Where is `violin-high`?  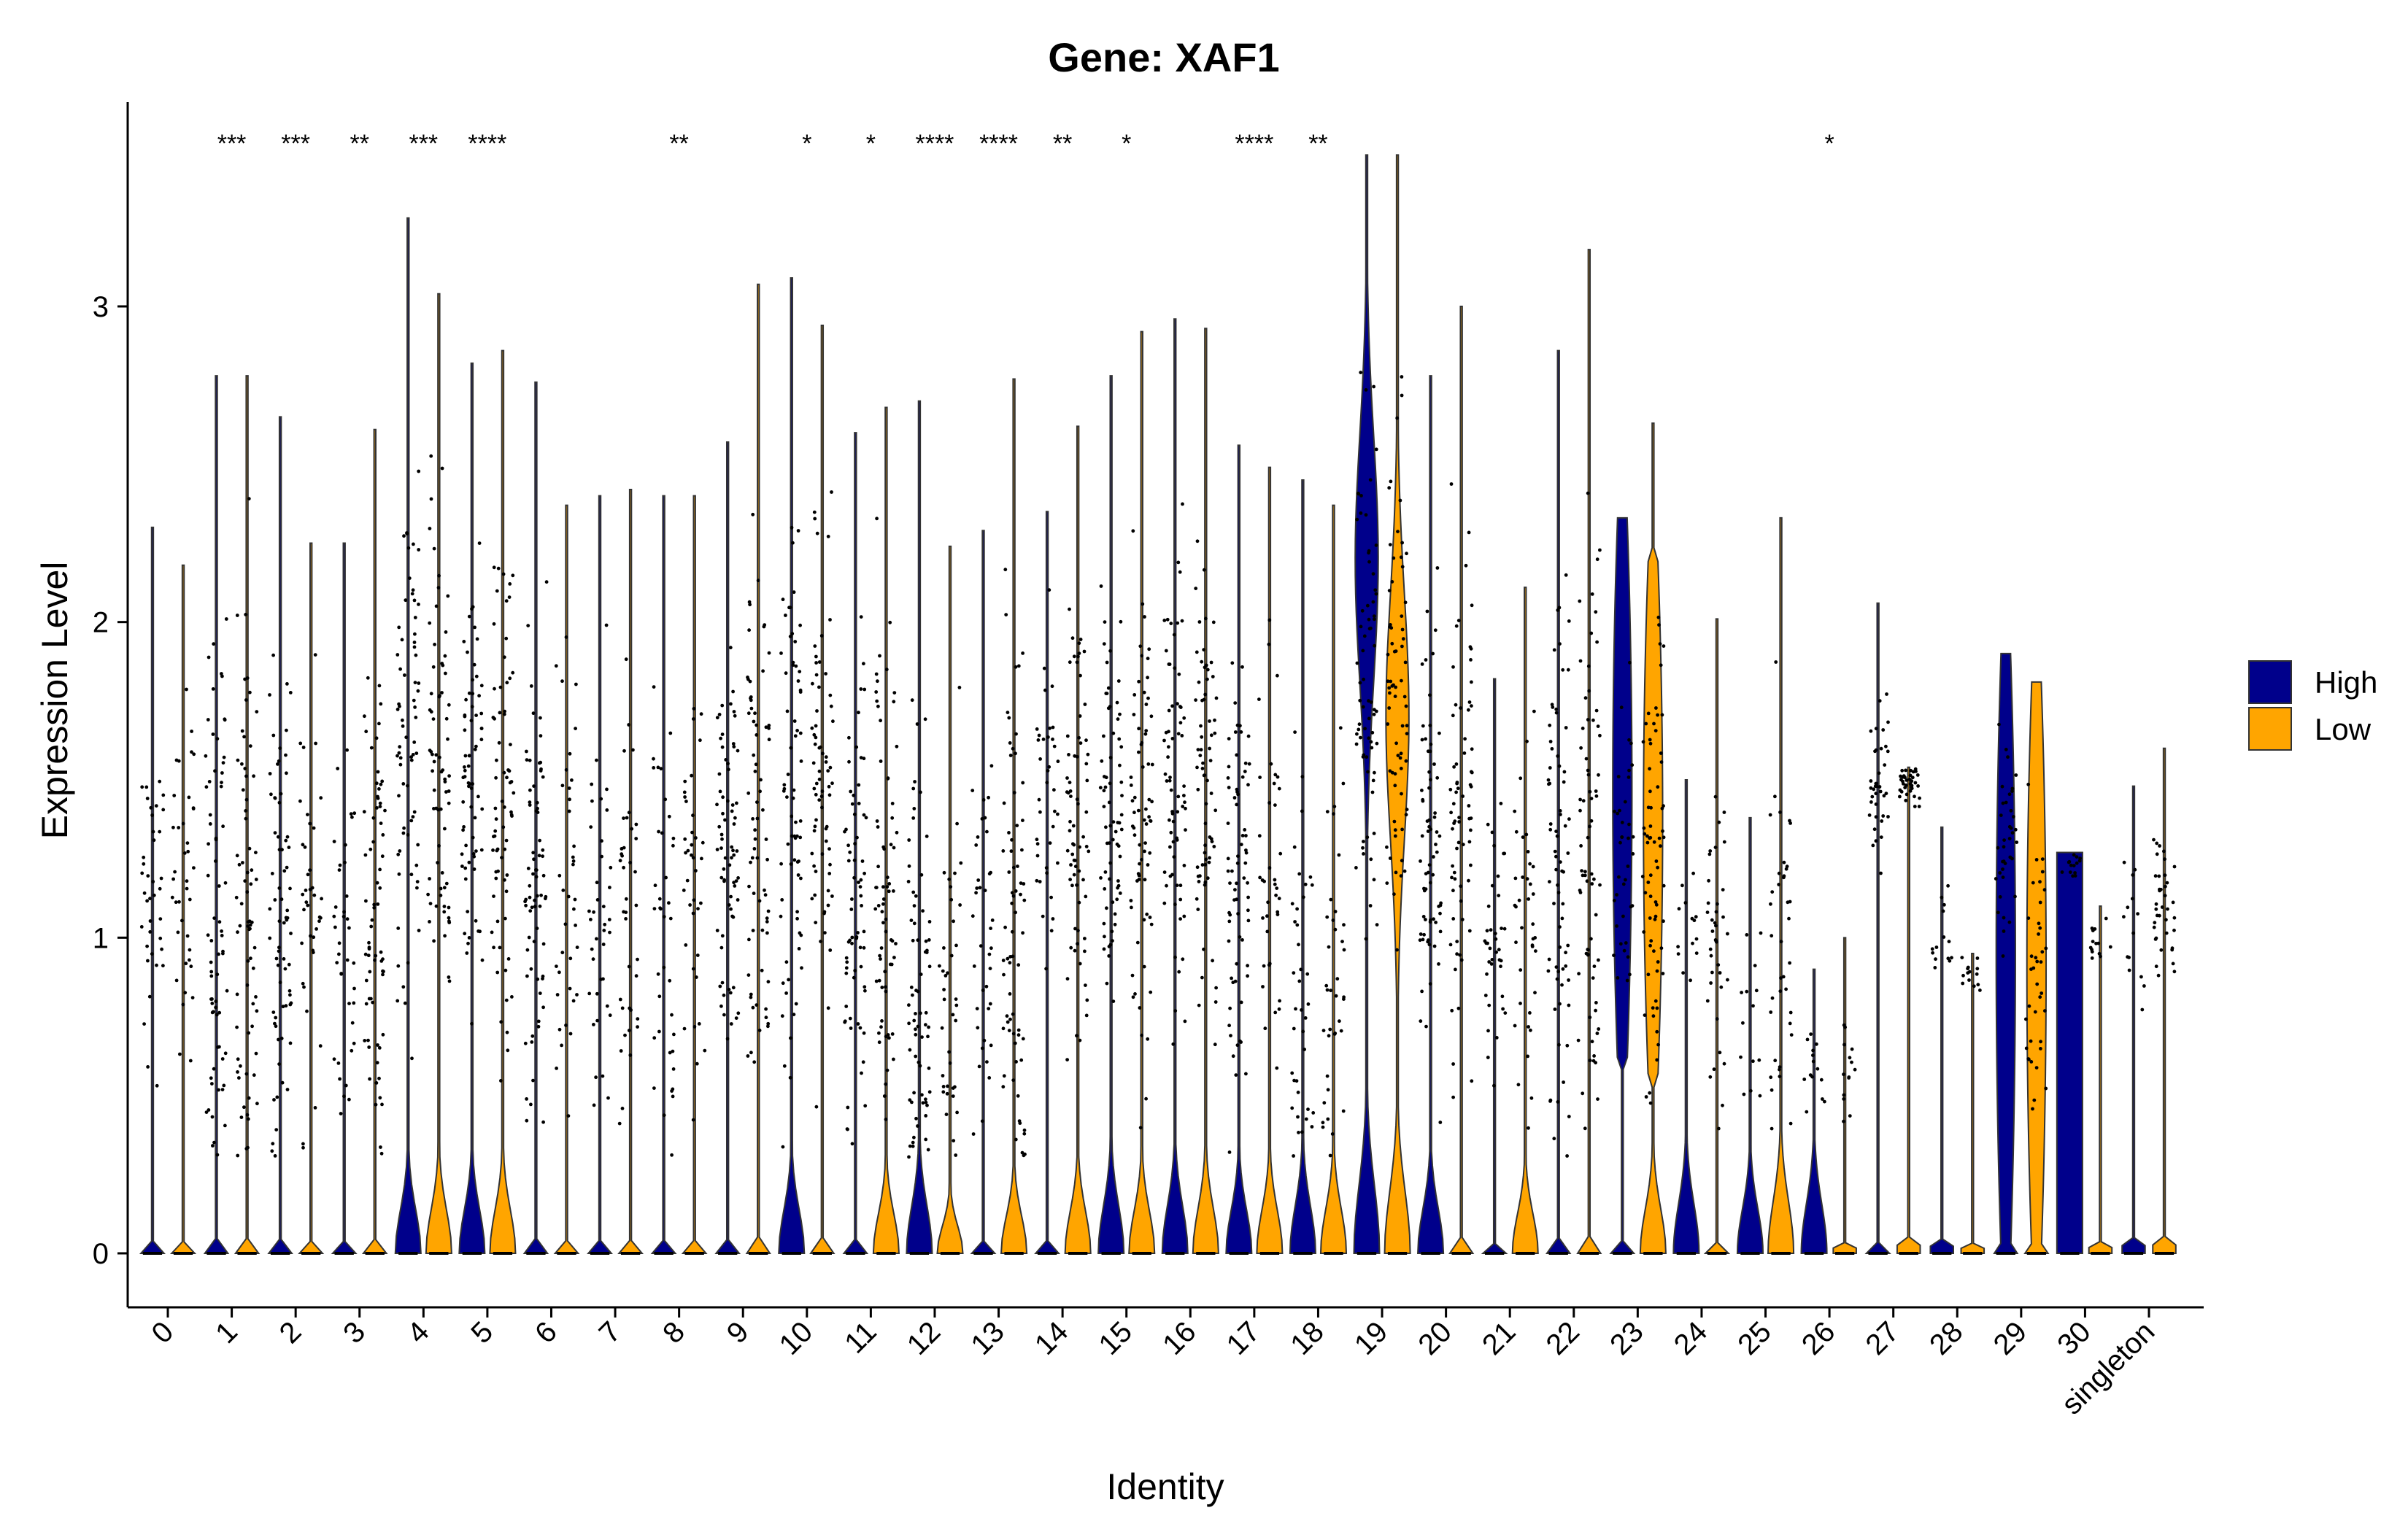 violin-high is located at coordinates (1430, 814).